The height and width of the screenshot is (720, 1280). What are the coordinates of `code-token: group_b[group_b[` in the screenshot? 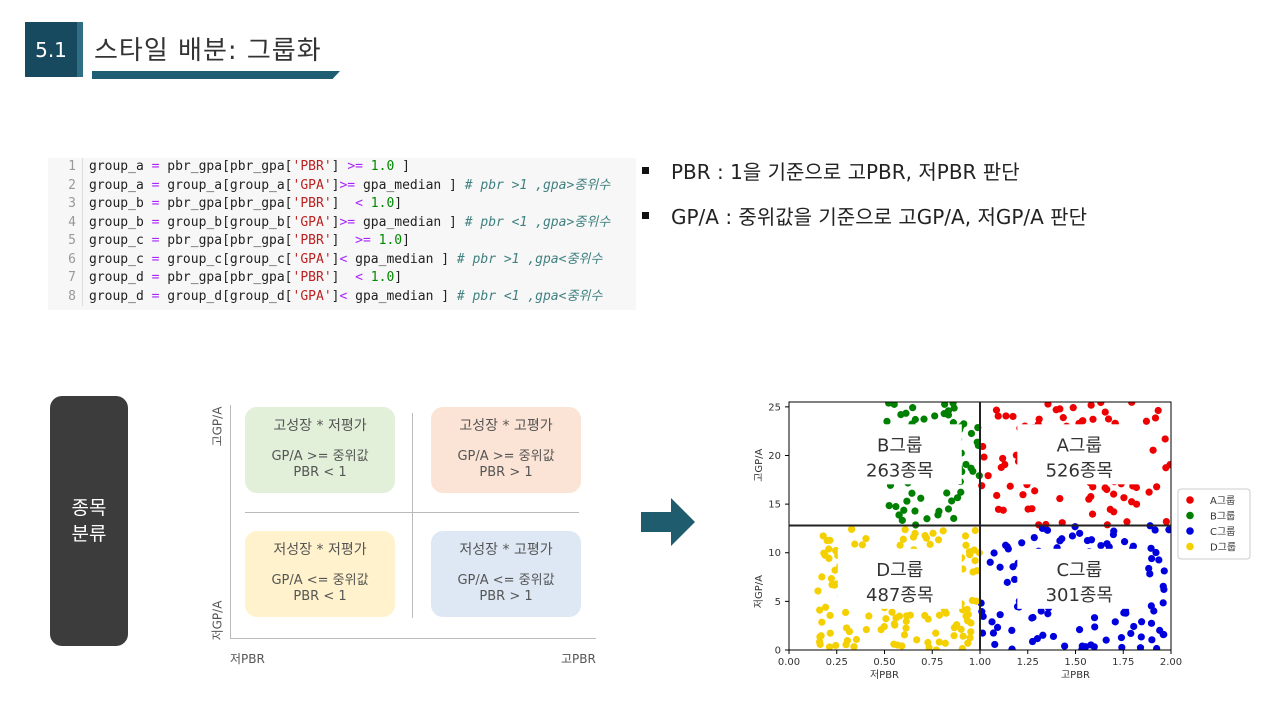 It's located at (226, 222).